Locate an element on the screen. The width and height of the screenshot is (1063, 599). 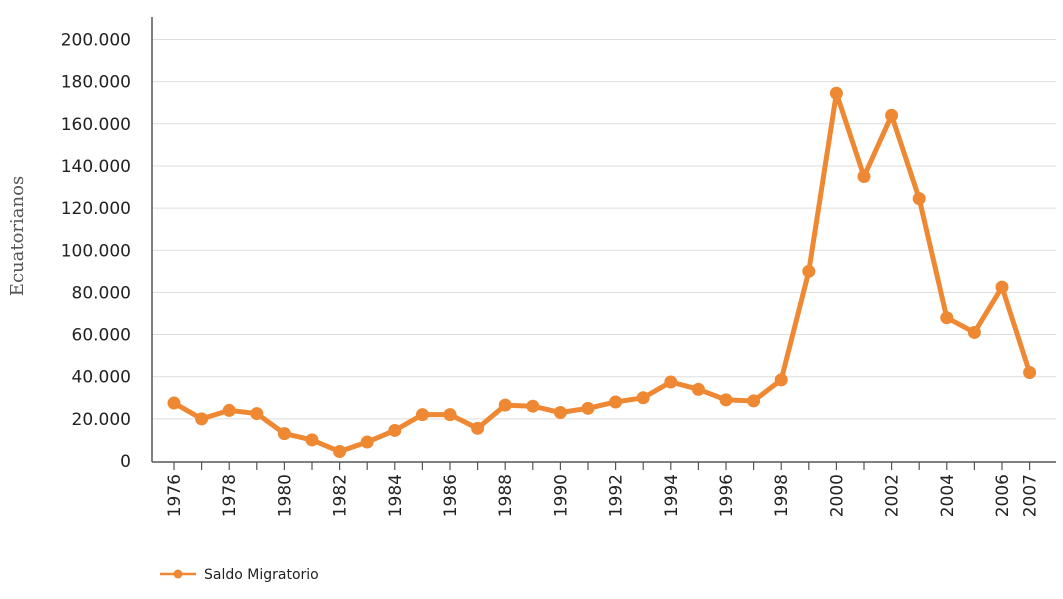
legend: Saldo Migratorio is located at coordinates (239, 575).